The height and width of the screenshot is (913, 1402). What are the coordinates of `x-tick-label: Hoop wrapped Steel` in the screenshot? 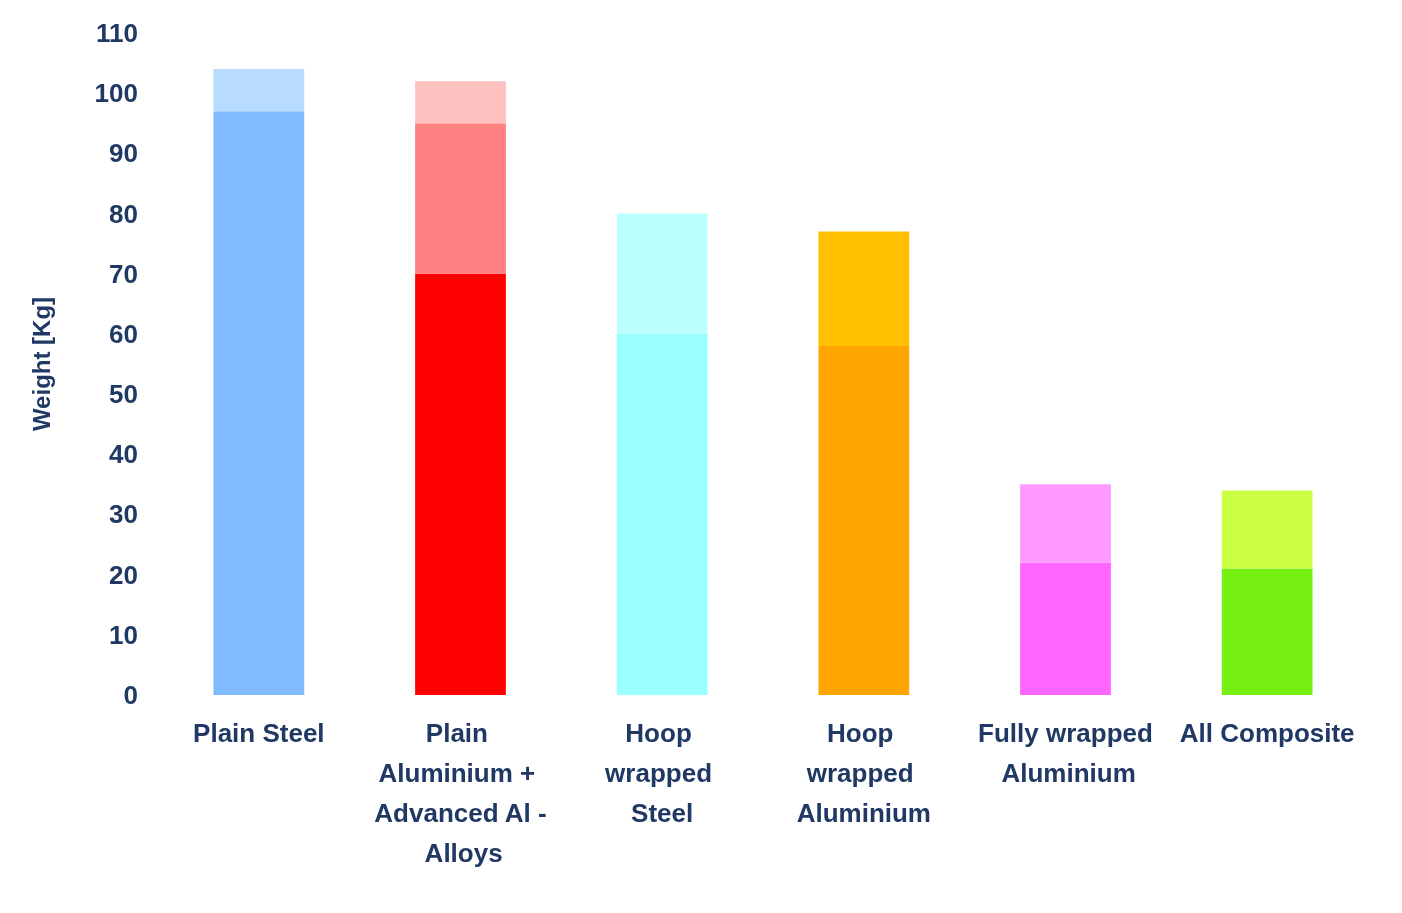 It's located at (662, 773).